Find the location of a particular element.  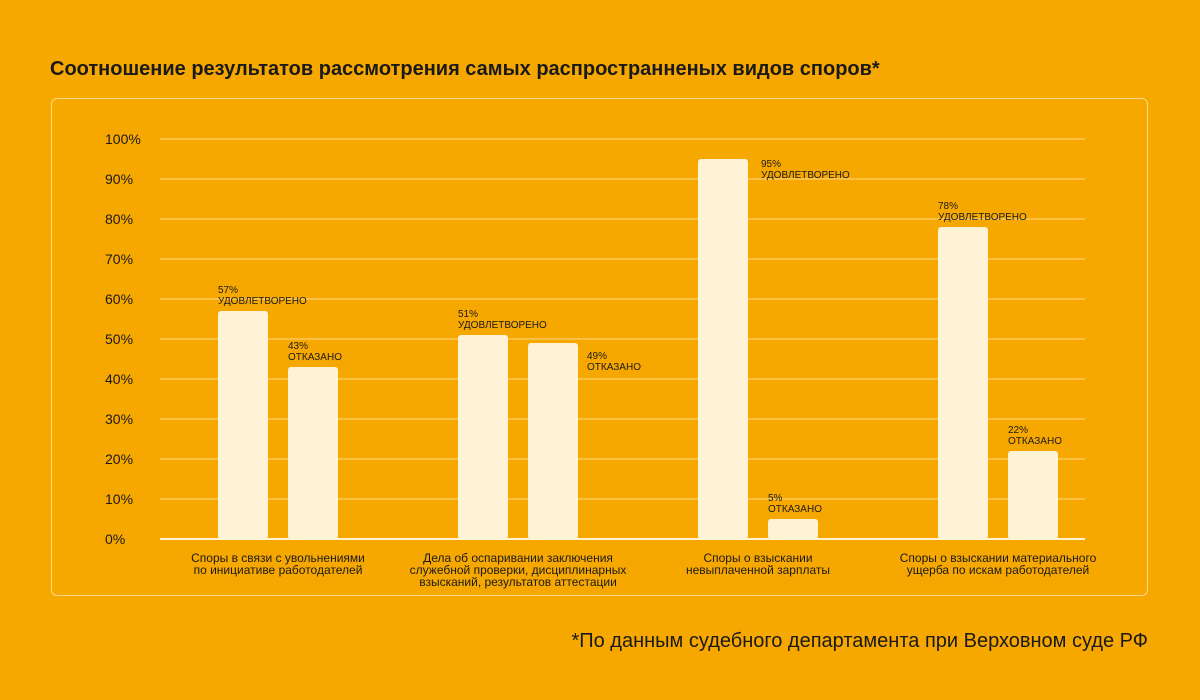

y-tick-label: 90% is located at coordinates (119, 179).